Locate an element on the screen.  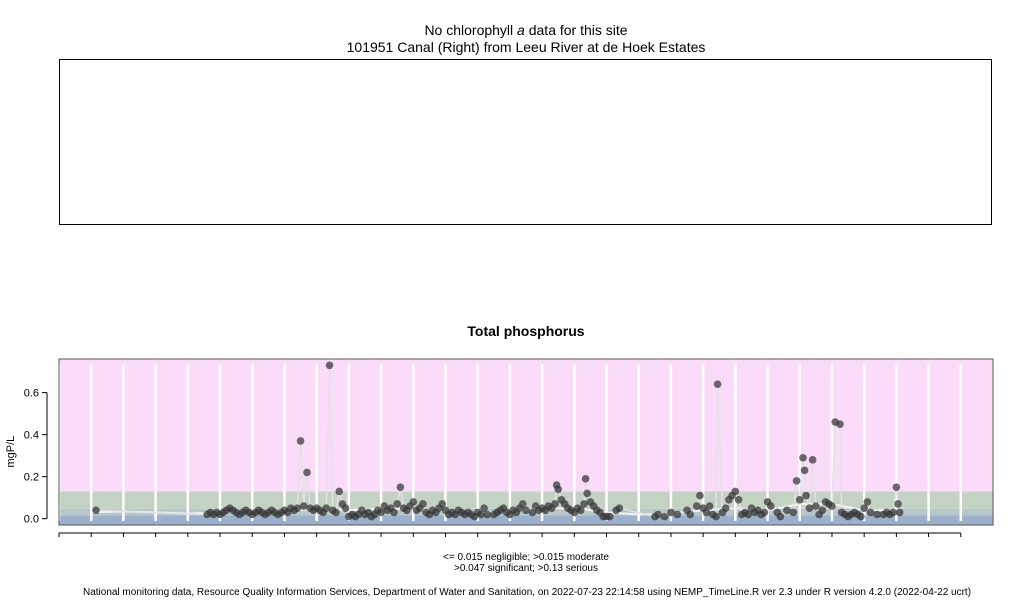
band-negligible is located at coordinates (526, 520).